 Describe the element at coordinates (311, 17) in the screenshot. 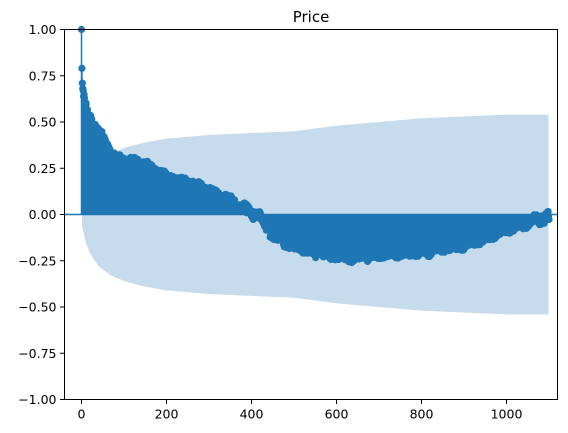

I see `chart-title: Price` at that location.